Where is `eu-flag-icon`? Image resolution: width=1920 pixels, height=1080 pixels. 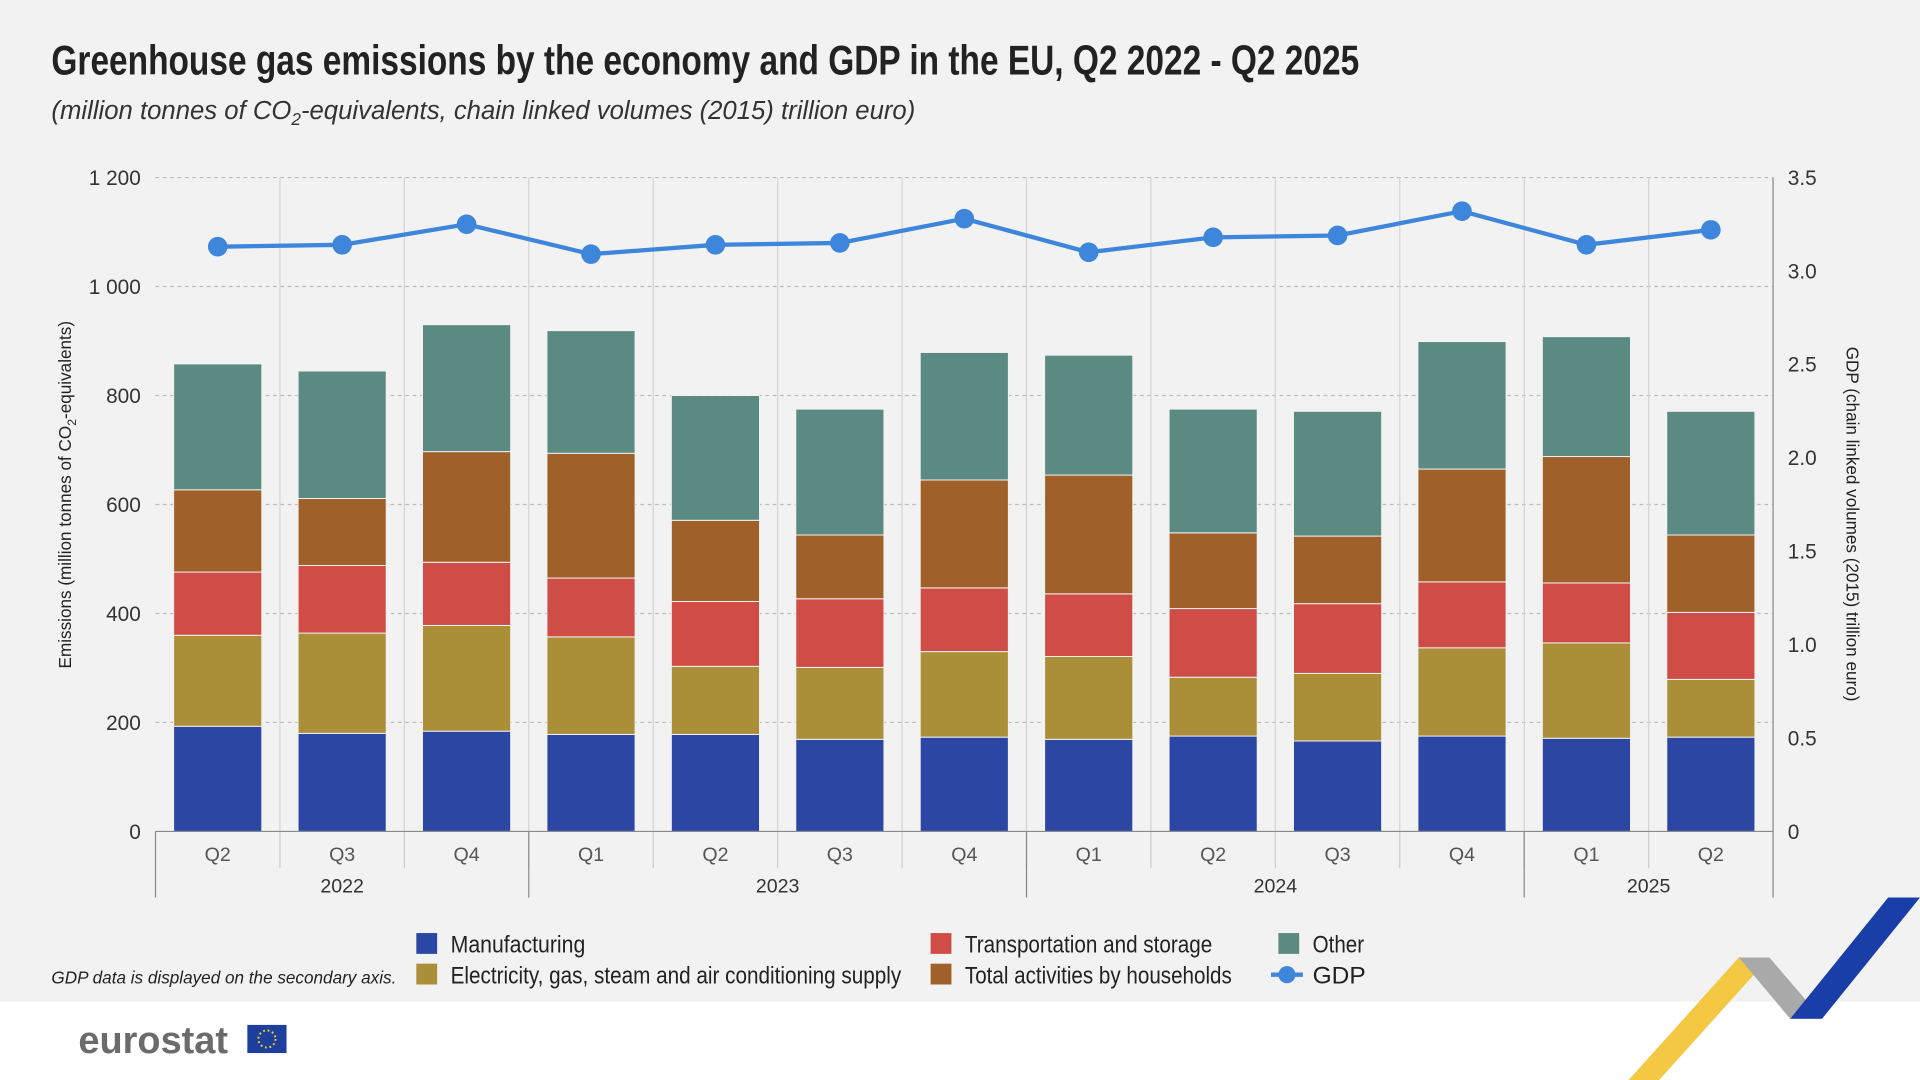
eu-flag-icon is located at coordinates (267, 1039).